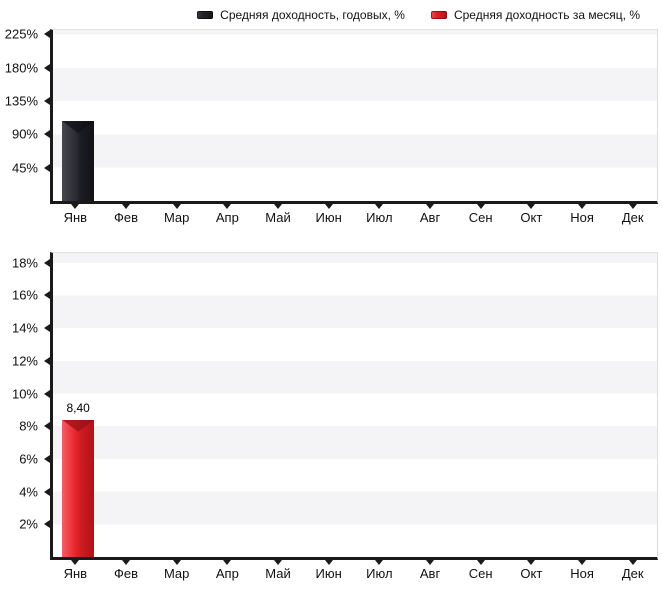 The image size is (662, 594). I want to click on y-axis-label: 45%, so click(24, 168).